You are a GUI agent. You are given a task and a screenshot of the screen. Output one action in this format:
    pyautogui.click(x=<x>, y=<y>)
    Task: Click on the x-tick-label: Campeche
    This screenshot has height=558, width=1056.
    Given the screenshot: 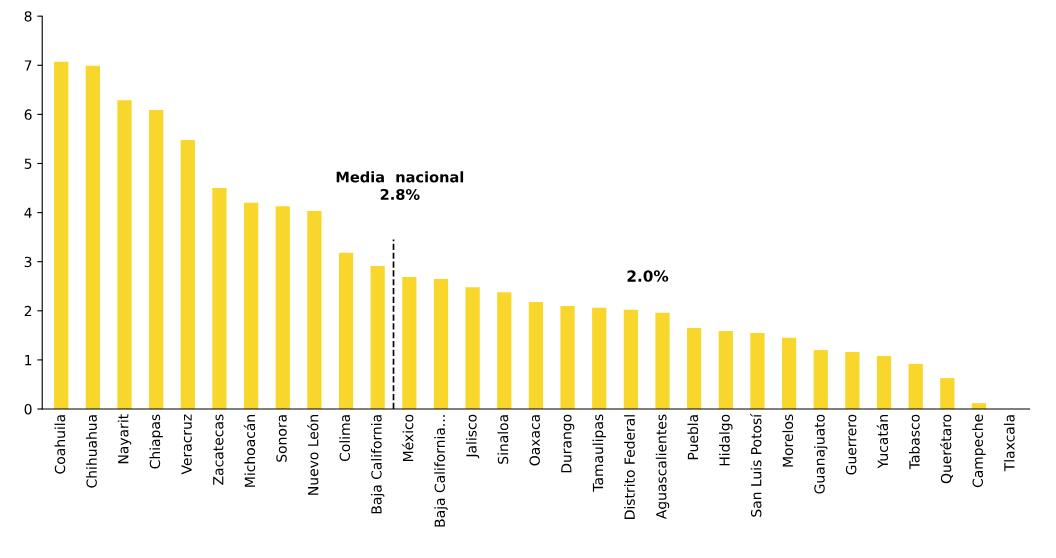 What is the action you would take?
    pyautogui.click(x=979, y=451)
    